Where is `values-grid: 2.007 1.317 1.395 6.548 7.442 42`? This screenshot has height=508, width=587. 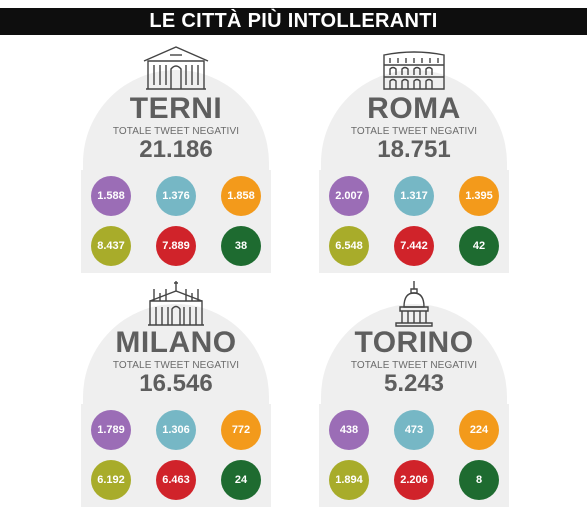 values-grid: 2.007 1.317 1.395 6.548 7.442 42 is located at coordinates (414, 221).